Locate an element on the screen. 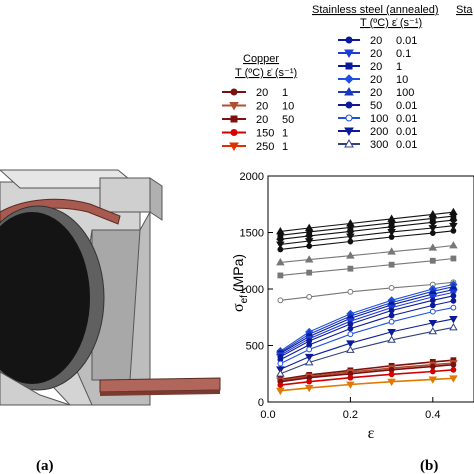 This screenshot has width=474, height=474. y-tick-label: 0 is located at coordinates (261, 403).